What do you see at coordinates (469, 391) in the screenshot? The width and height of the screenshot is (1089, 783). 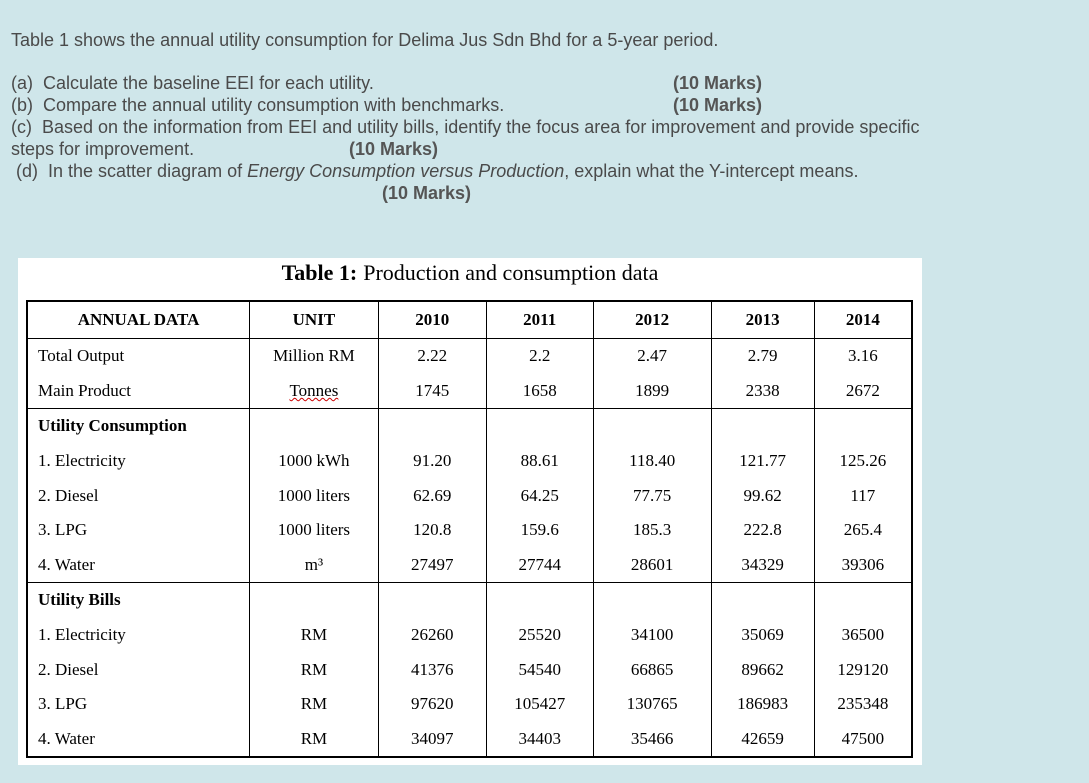 I see `table-row: Main Product Tonnes 1745 1658 1899 2338 2672` at bounding box center [469, 391].